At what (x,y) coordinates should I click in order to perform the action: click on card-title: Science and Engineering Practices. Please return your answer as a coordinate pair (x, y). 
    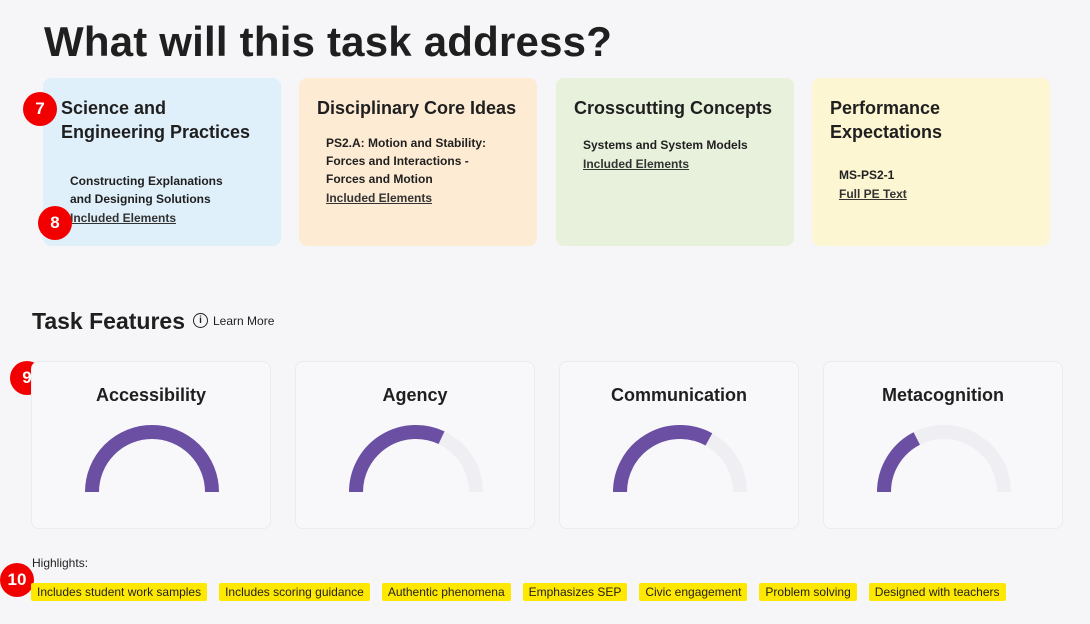
    Looking at the image, I should click on (156, 120).